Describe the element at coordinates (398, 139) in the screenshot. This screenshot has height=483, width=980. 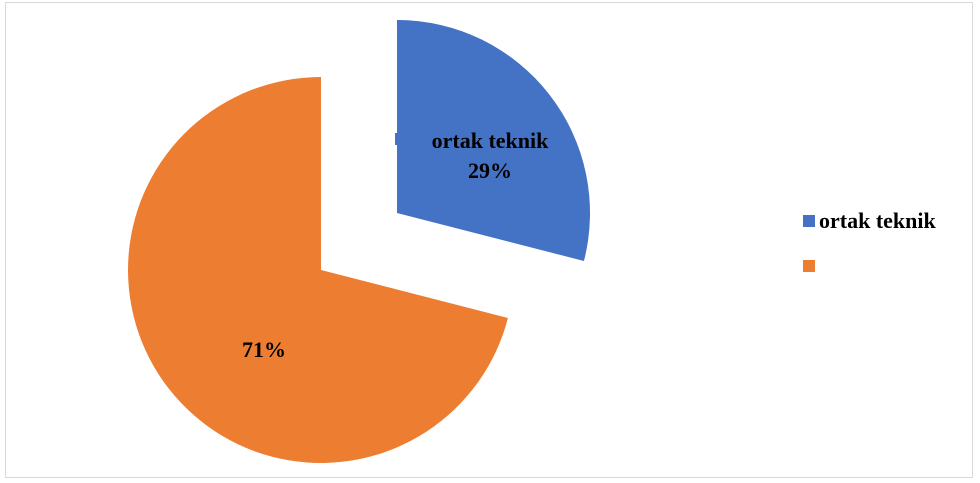
I see `data-label-key-ortak-teknik` at that location.